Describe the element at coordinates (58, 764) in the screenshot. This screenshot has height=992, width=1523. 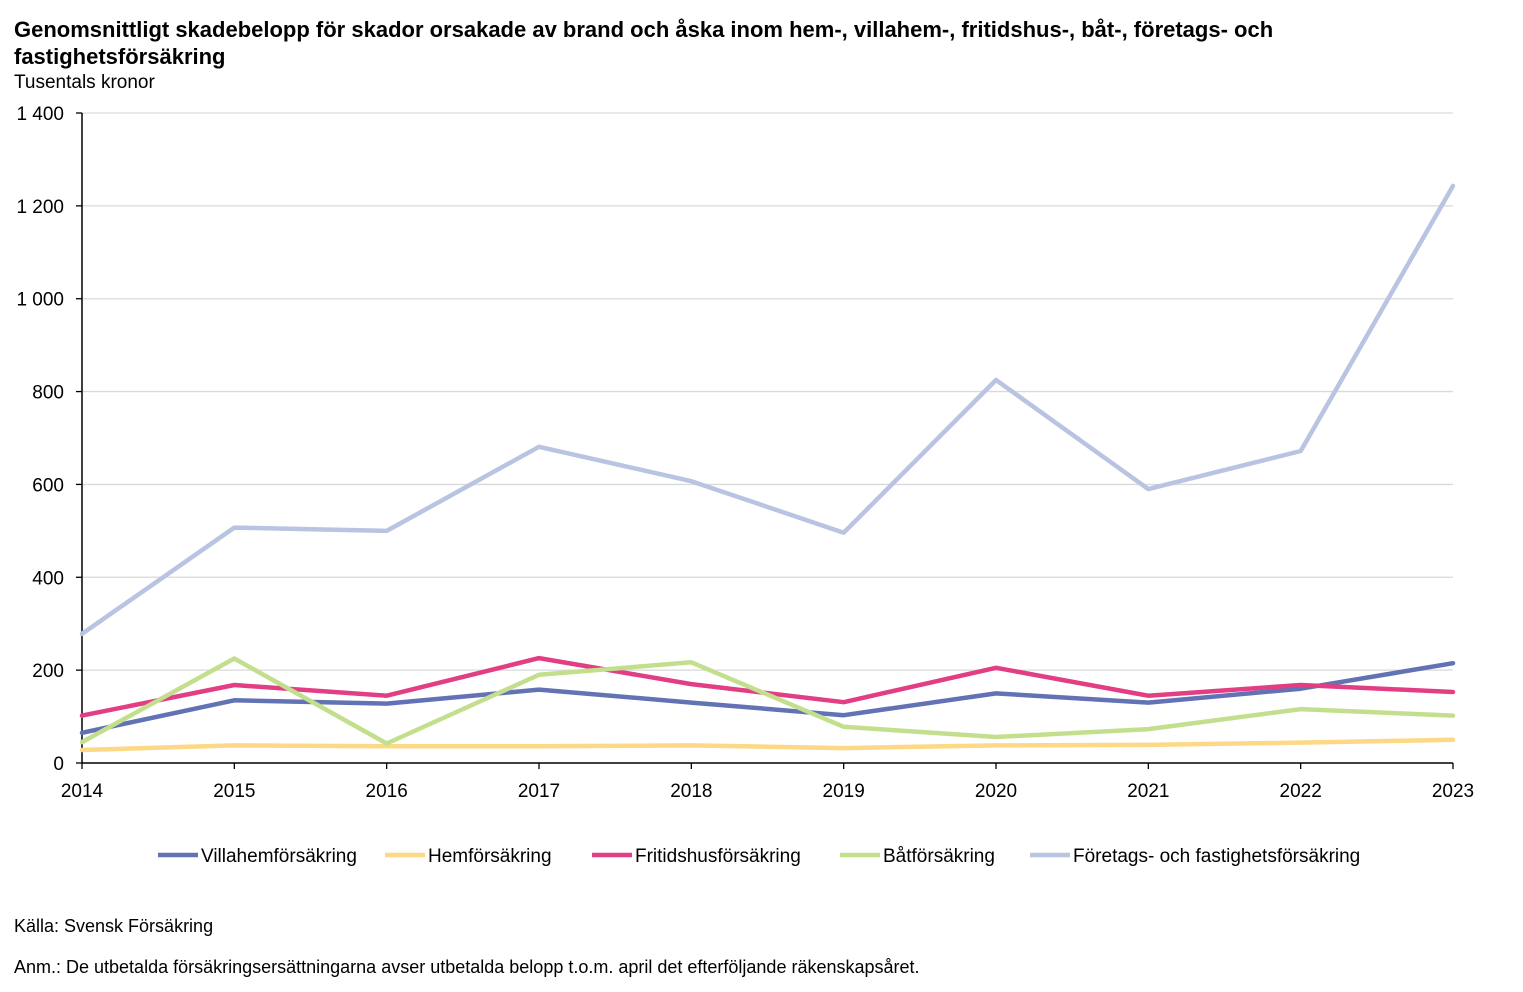
I see `y-tick-label: 0` at that location.